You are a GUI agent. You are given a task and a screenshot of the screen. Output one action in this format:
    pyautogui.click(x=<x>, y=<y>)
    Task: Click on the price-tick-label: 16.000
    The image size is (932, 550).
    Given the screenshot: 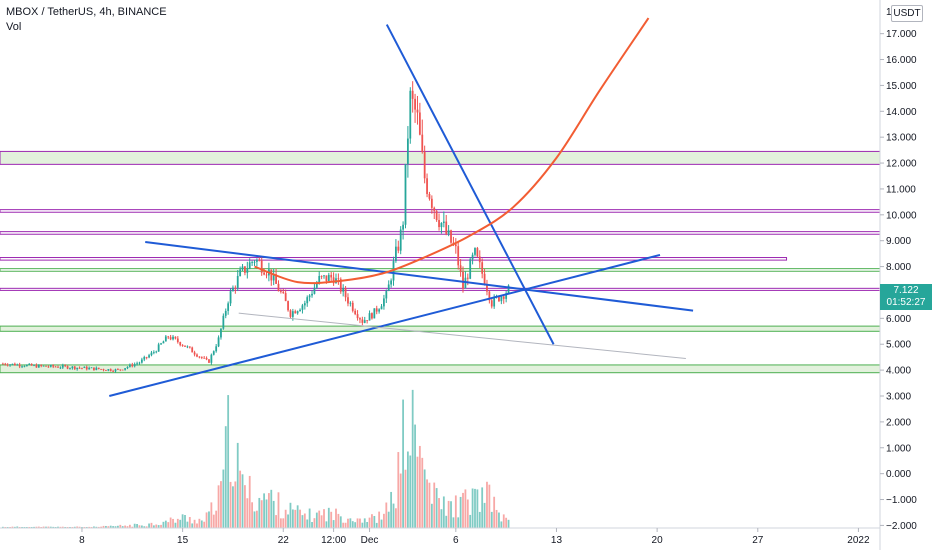 What is the action you would take?
    pyautogui.click(x=901, y=60)
    